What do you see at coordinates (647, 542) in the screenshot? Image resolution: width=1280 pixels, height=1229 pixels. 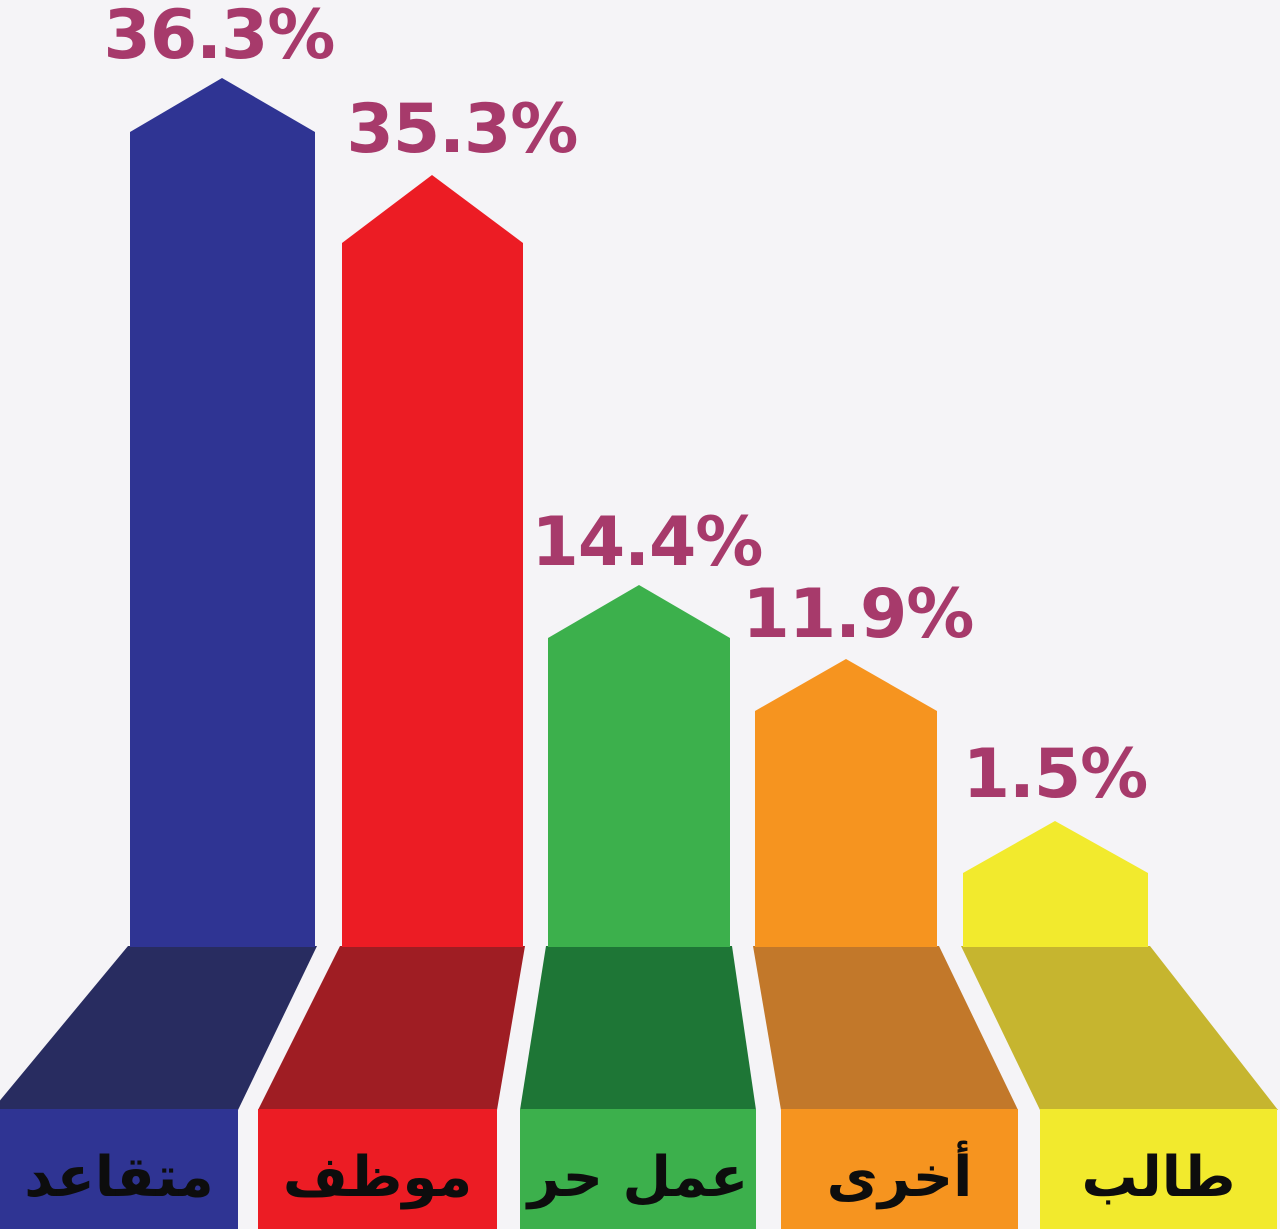 I see `value-label-3: 14.4%` at bounding box center [647, 542].